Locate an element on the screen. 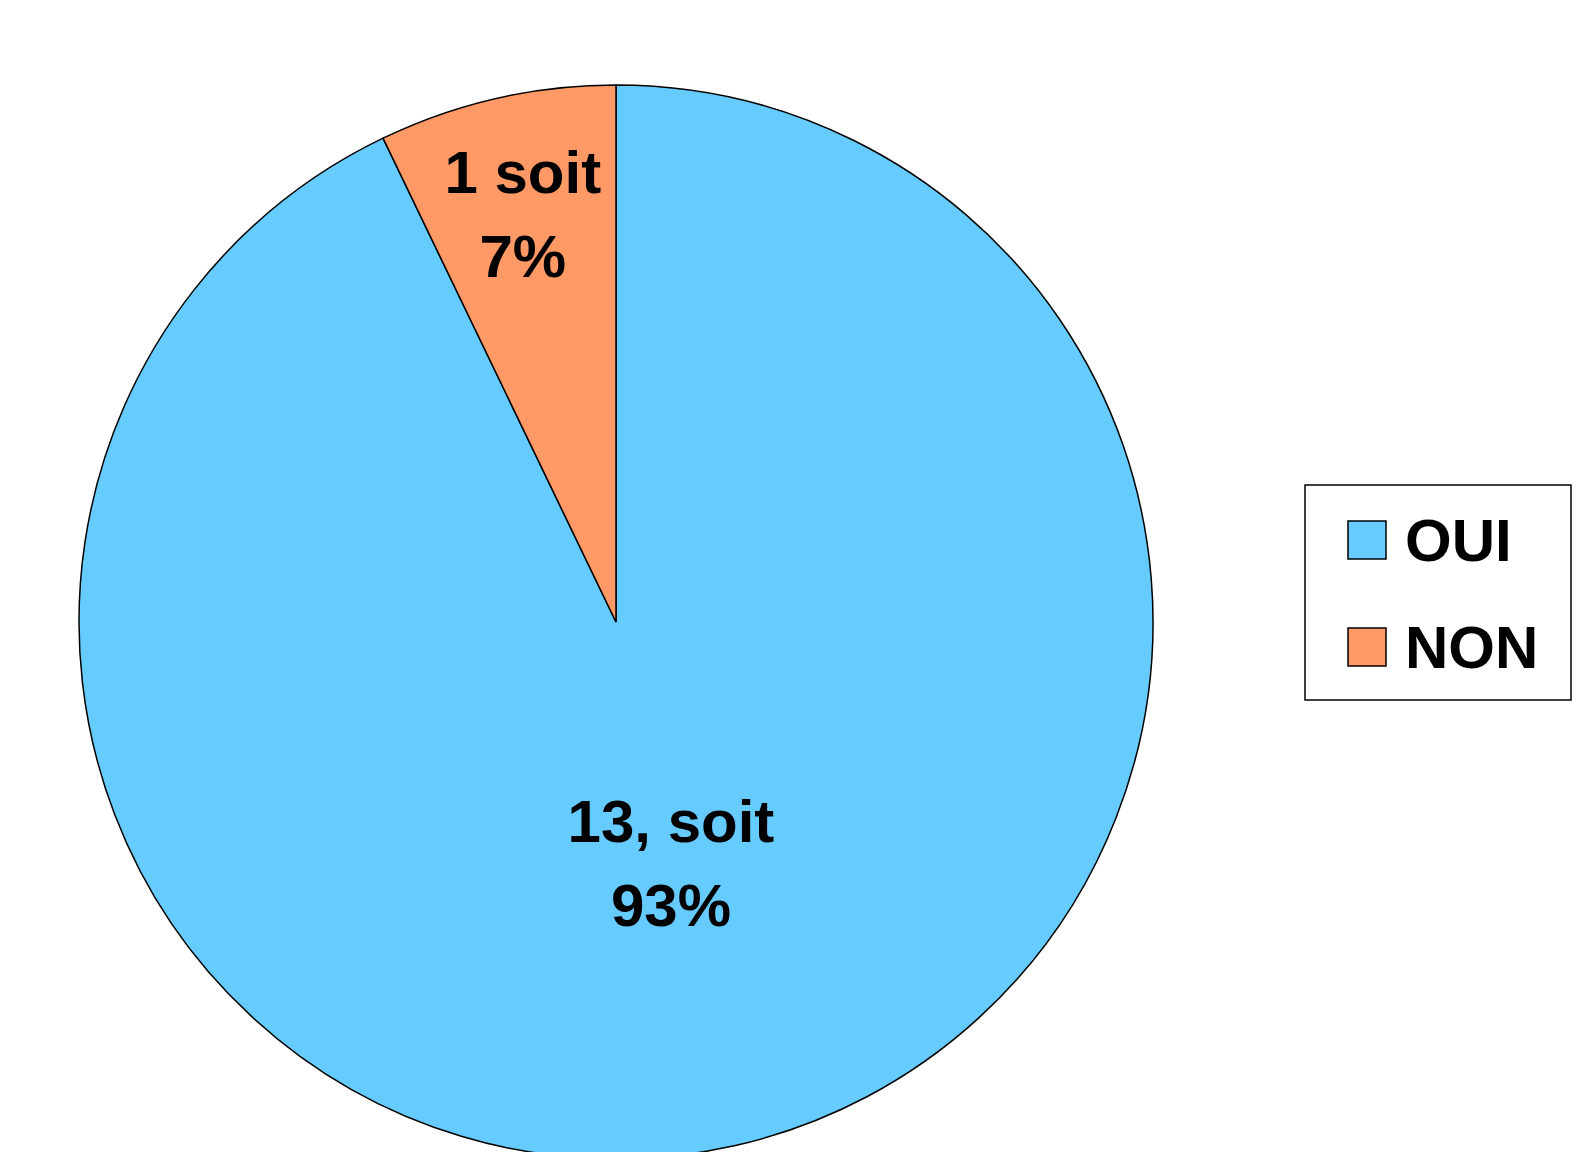 The image size is (1596, 1152). data-label: 1 soit 7% is located at coordinates (523, 214).